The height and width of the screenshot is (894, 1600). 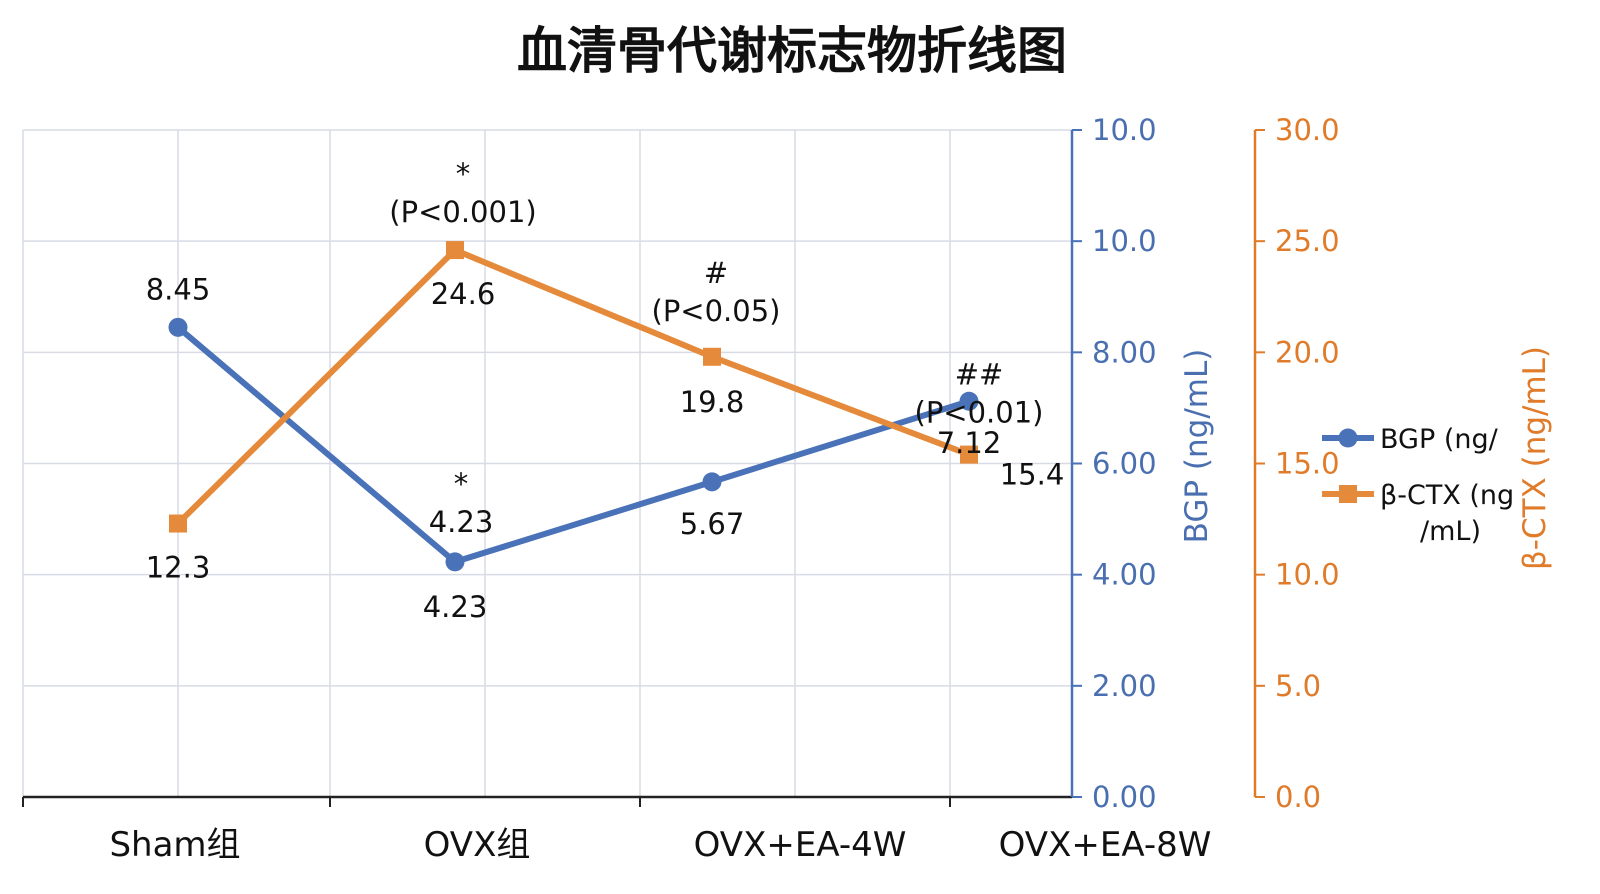 What do you see at coordinates (461, 522) in the screenshot?
I see `annotation: 4.23` at bounding box center [461, 522].